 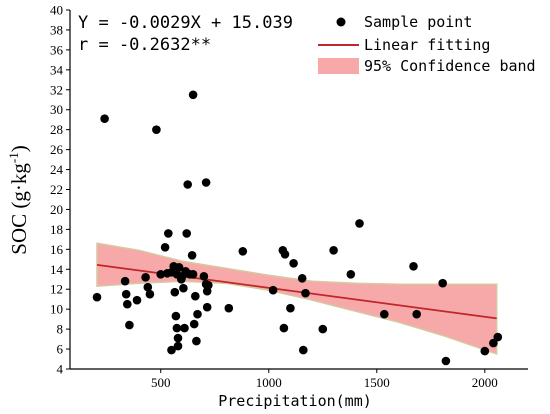 I want to click on y-tick-label: 10, so click(x=56, y=309).